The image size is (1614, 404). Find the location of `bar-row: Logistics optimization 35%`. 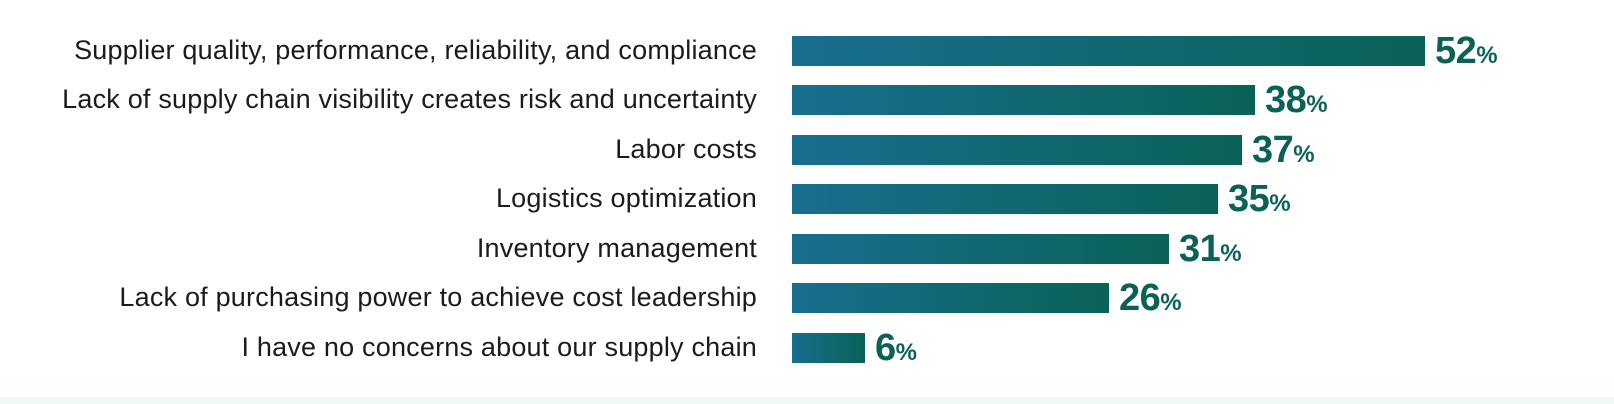

bar-row: Logistics optimization 35% is located at coordinates (807, 200).